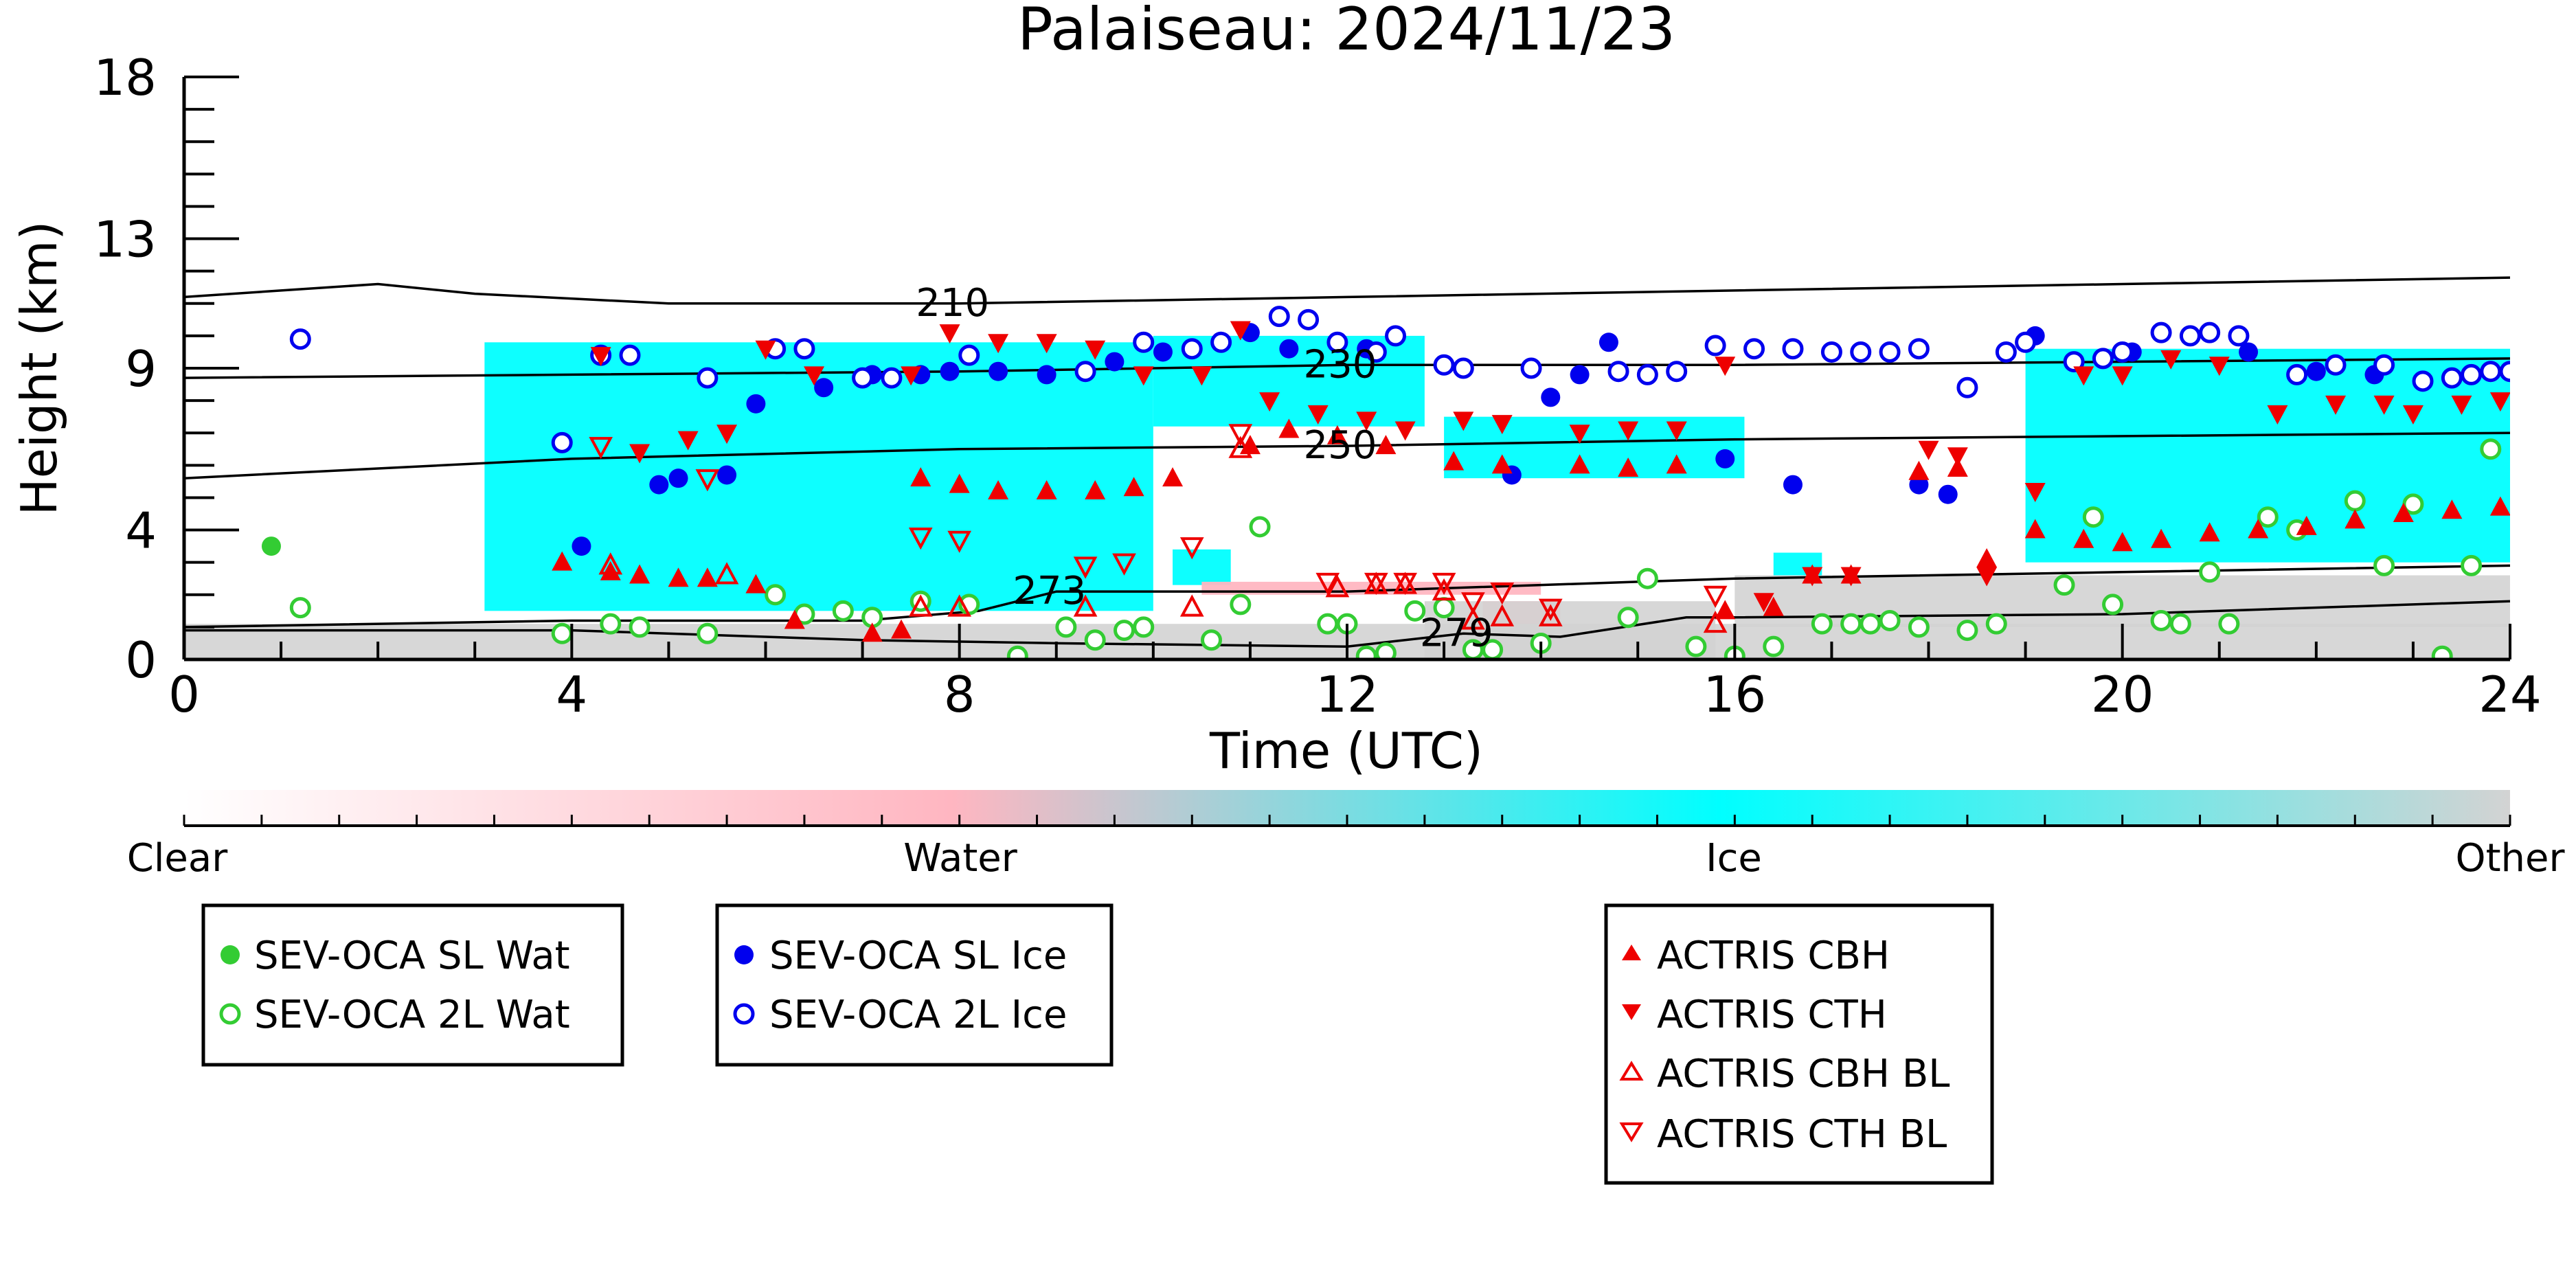 This screenshot has width=2576, height=1288. I want to click on legend-marker-2l-ice, so click(744, 1014).